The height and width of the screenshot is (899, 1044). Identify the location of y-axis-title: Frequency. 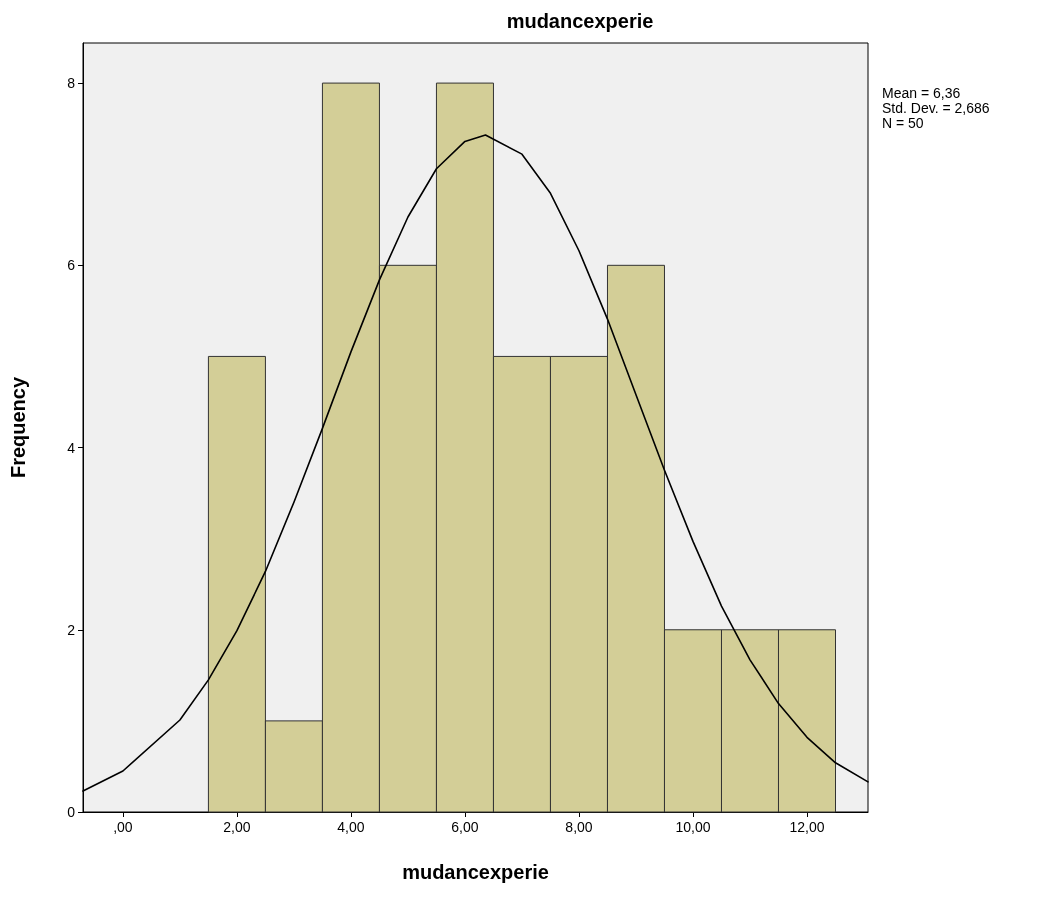
(18, 427).